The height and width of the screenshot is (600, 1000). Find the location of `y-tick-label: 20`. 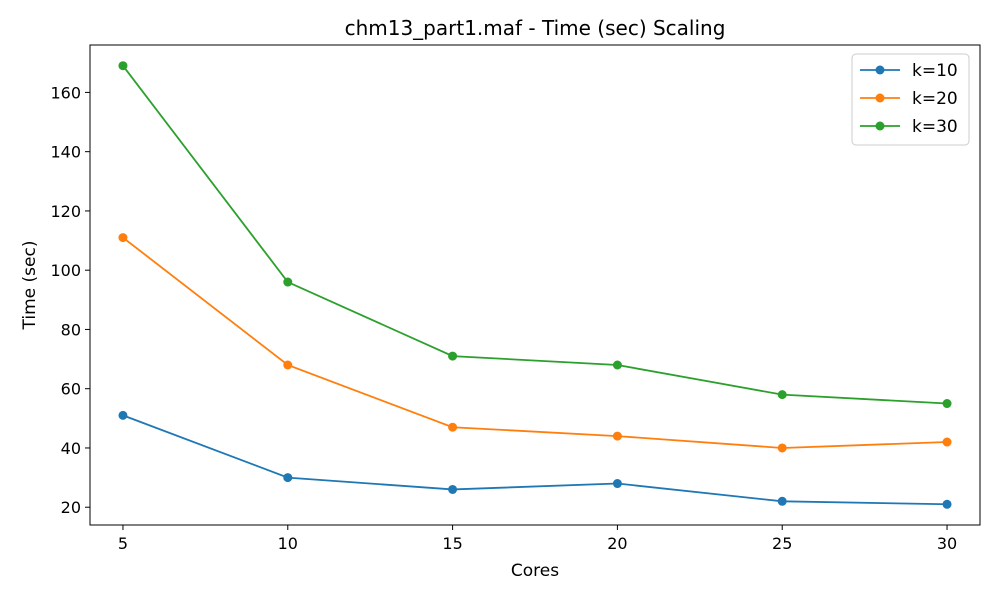

y-tick-label: 20 is located at coordinates (71, 507).